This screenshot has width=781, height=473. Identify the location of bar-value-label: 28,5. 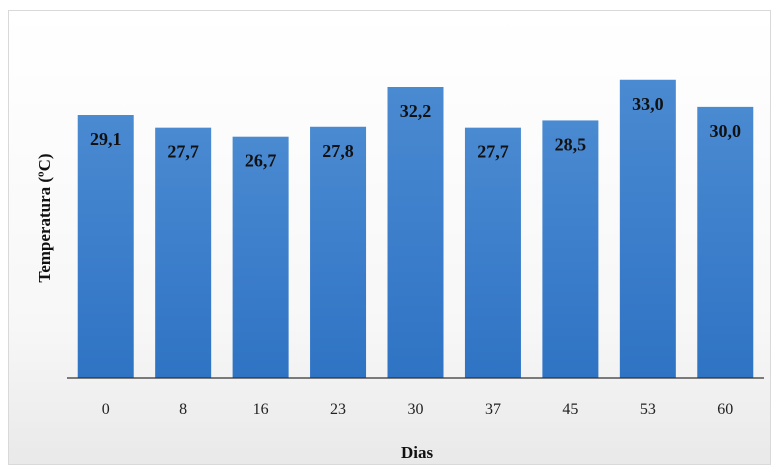
(571, 144).